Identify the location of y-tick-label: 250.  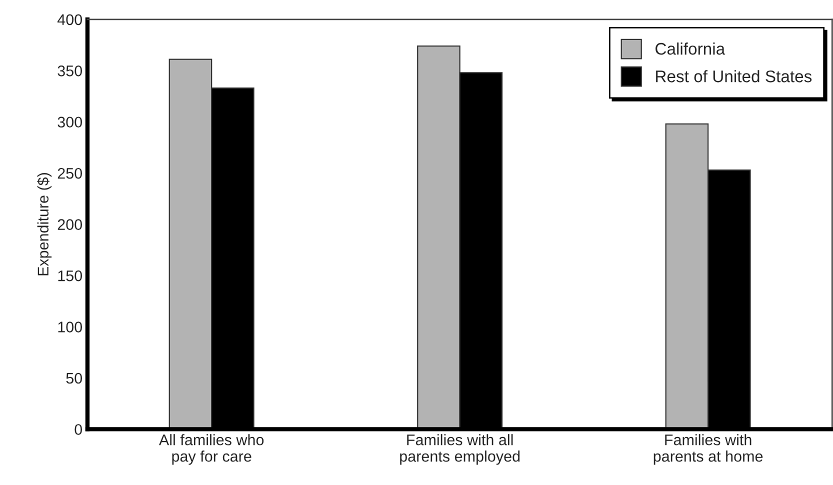
(70, 173).